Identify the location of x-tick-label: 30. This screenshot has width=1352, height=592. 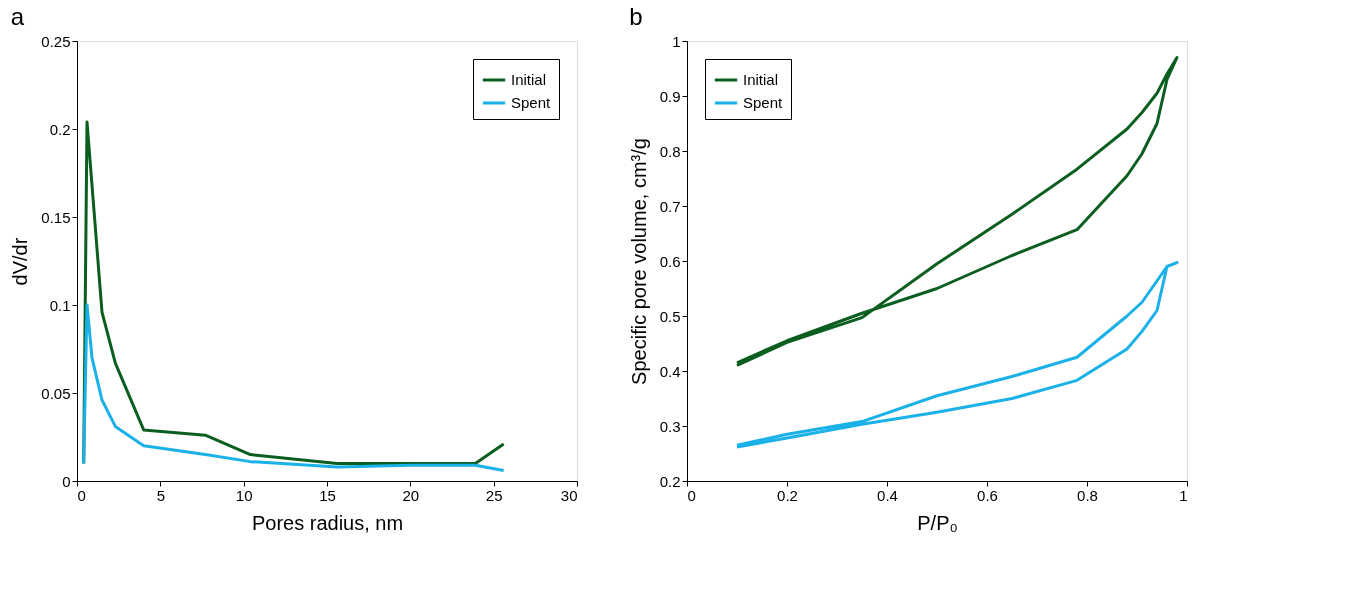
(569, 495).